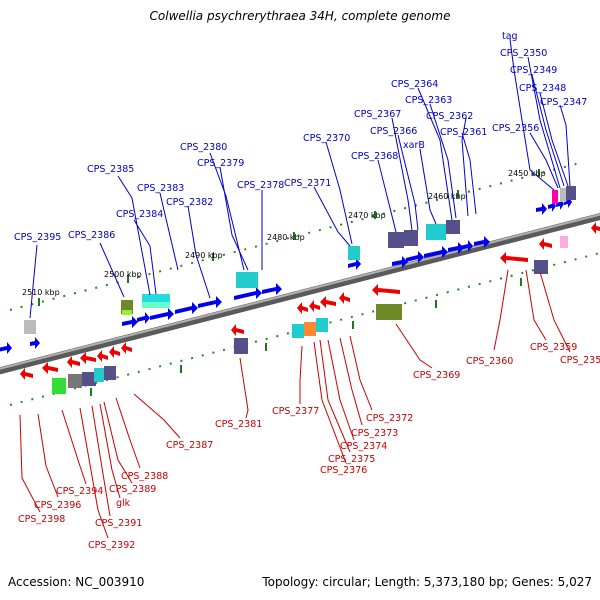  What do you see at coordinates (428, 100) in the screenshot?
I see `gene-label: CPS_2363` at bounding box center [428, 100].